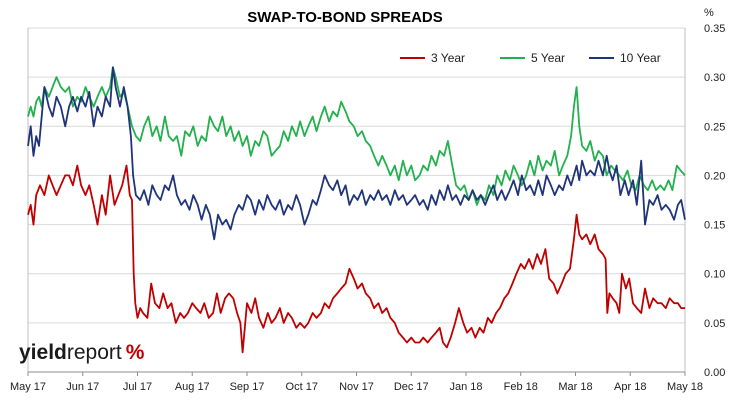  What do you see at coordinates (94, 352) in the screenshot?
I see `logo-text-report: report` at bounding box center [94, 352].